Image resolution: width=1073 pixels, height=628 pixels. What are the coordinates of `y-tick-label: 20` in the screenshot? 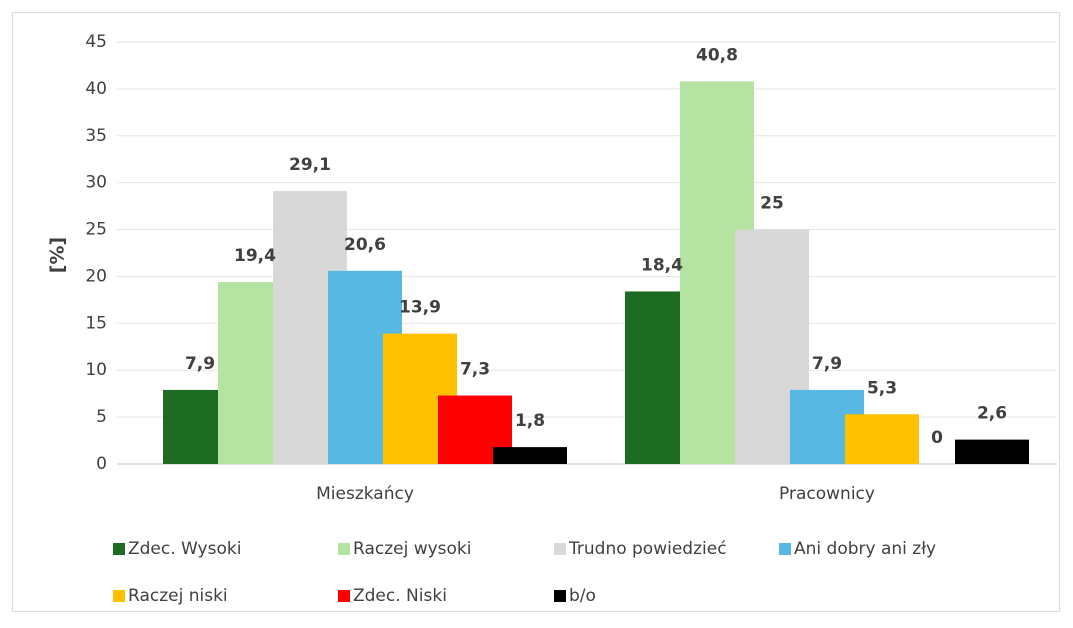 It's located at (96, 276).